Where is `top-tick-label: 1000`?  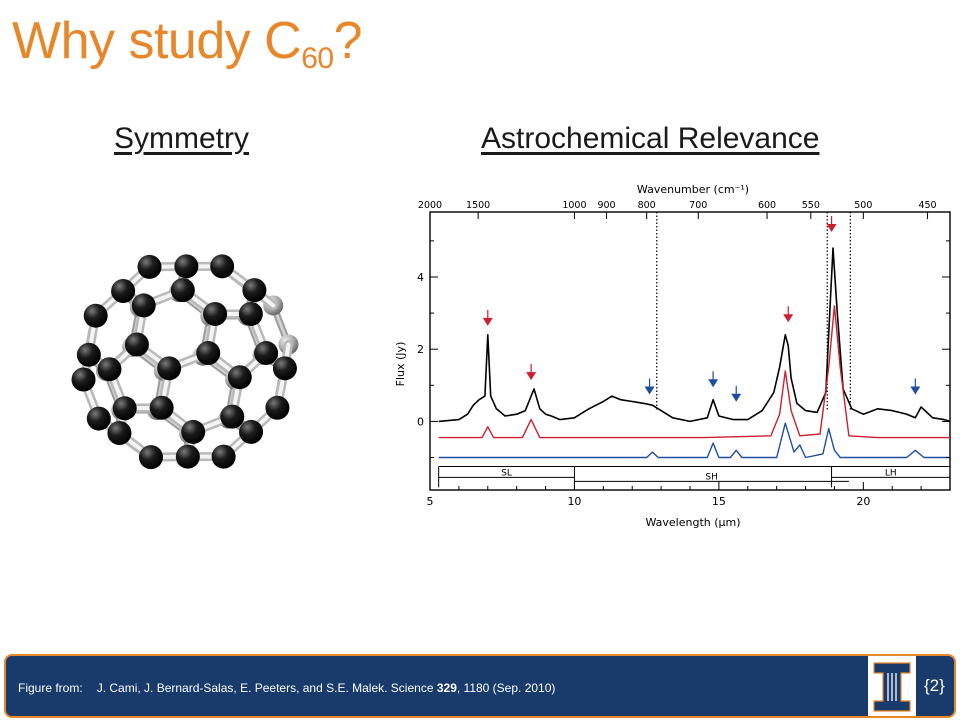
top-tick-label: 1000 is located at coordinates (574, 205).